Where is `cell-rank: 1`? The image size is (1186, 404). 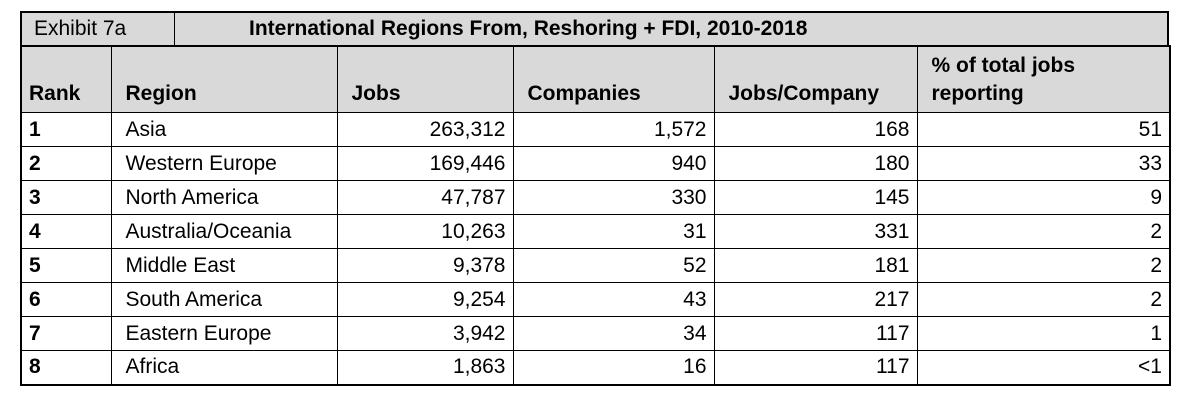
cell-rank: 1 is located at coordinates (66, 129).